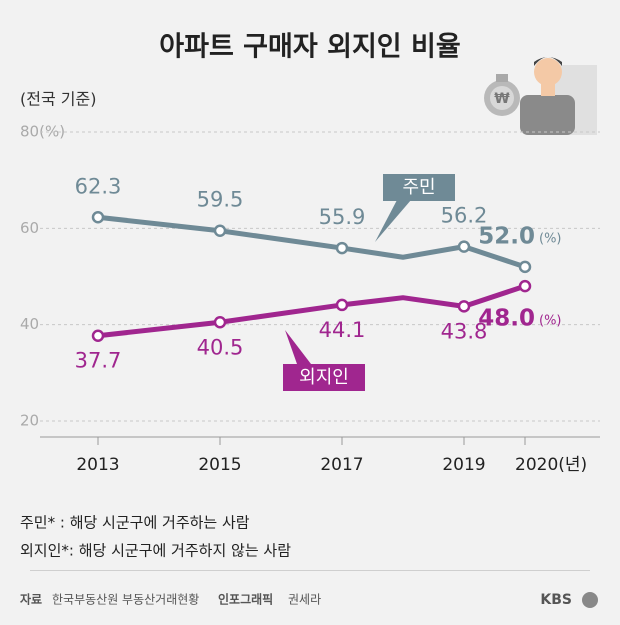 Image resolution: width=620 pixels, height=625 pixels. Describe the element at coordinates (135, 523) in the screenshot. I see `note: 주민* : 해당 시군구에 거주하는 사람` at that location.